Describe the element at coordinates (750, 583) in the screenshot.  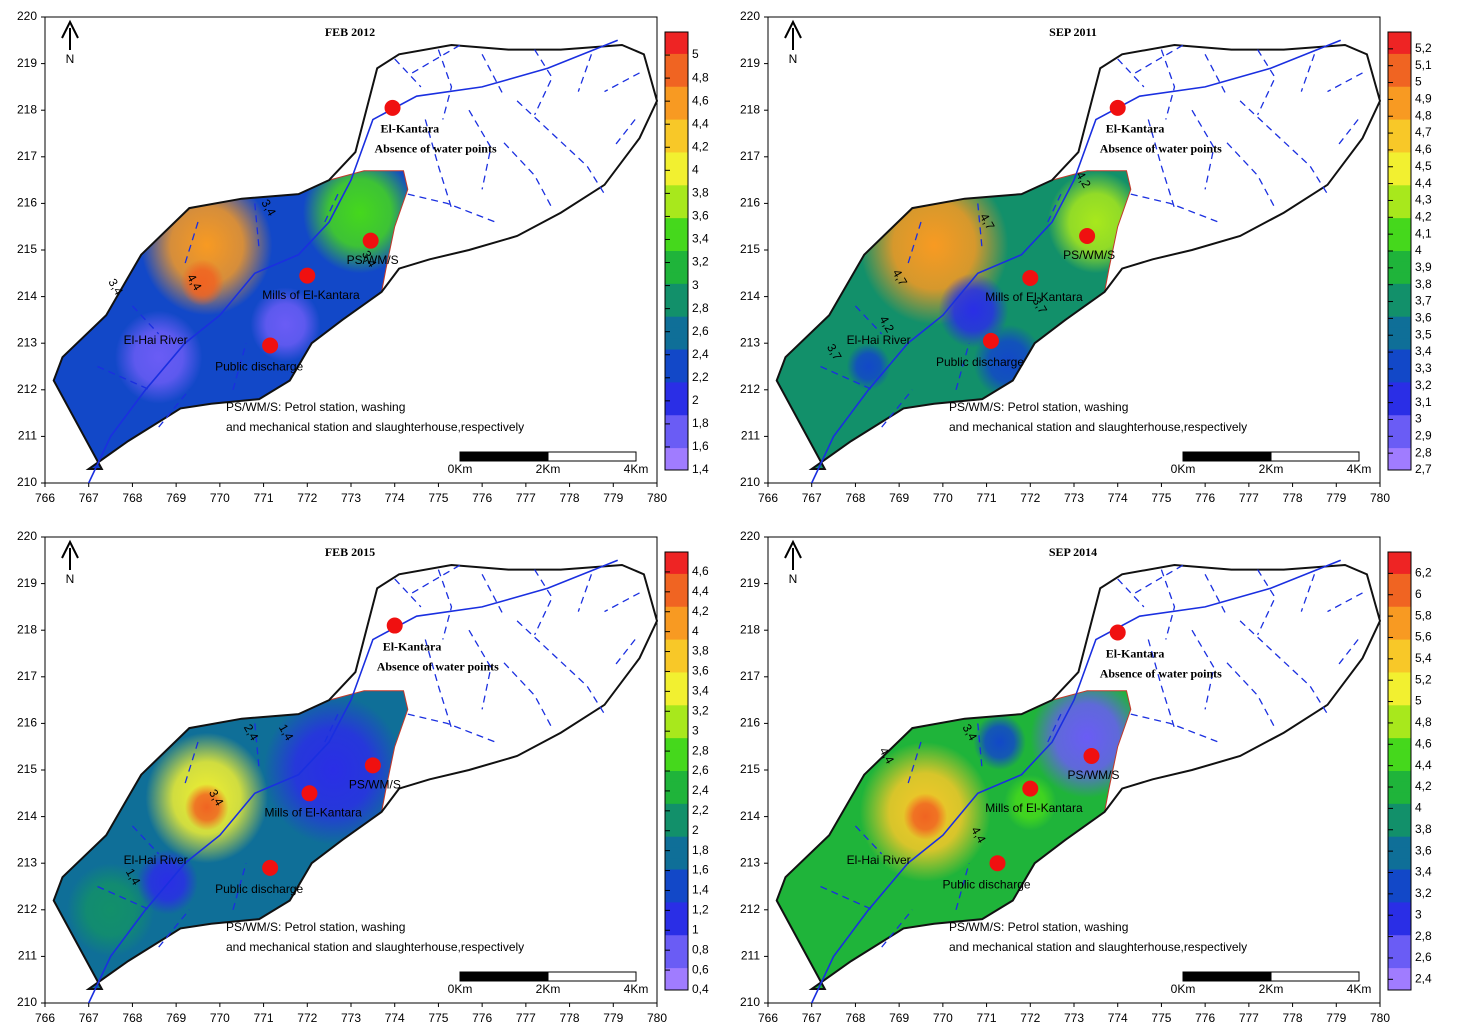
I see `y-tick-label: 219` at that location.